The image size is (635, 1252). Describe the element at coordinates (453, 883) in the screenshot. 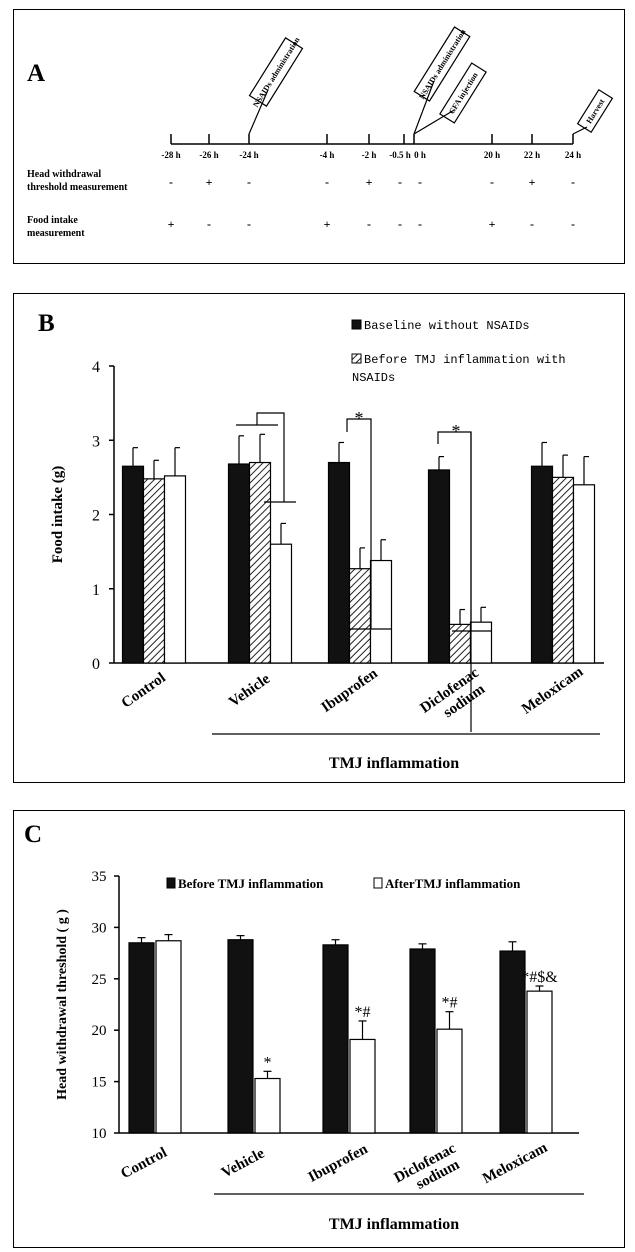

I see `legend-label: AfterTMJ inflammation` at that location.